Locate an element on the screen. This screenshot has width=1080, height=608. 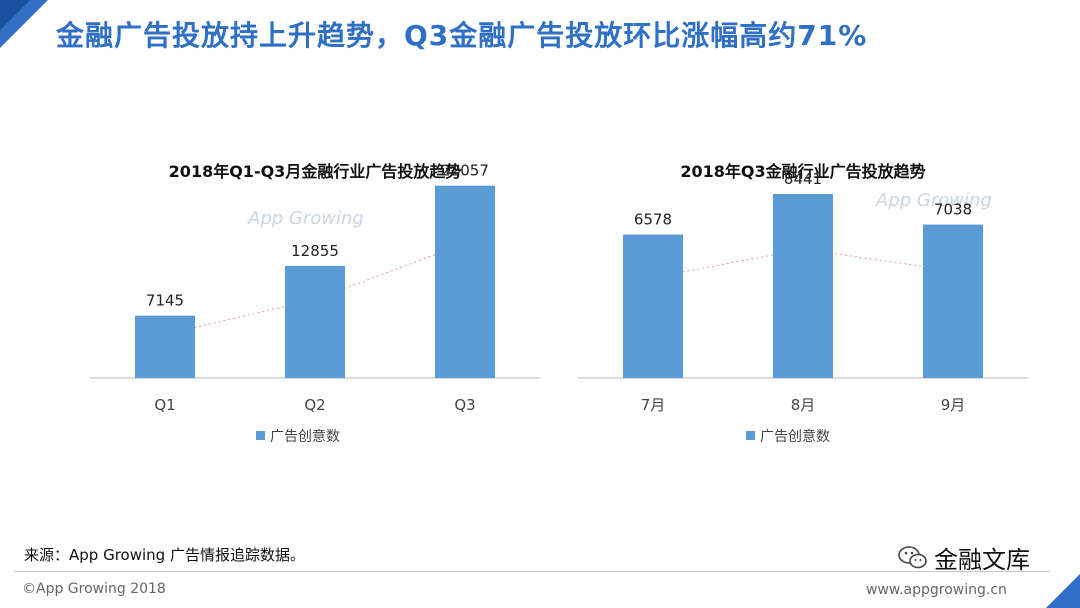
site-url-link: www.appgrowing.cn is located at coordinates (936, 590).